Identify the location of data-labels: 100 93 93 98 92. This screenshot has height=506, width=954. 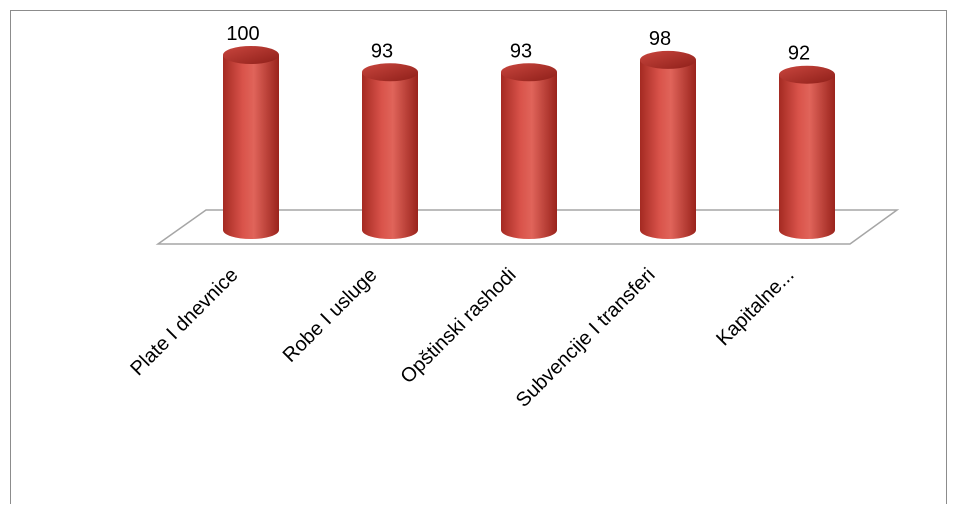
(518, 44).